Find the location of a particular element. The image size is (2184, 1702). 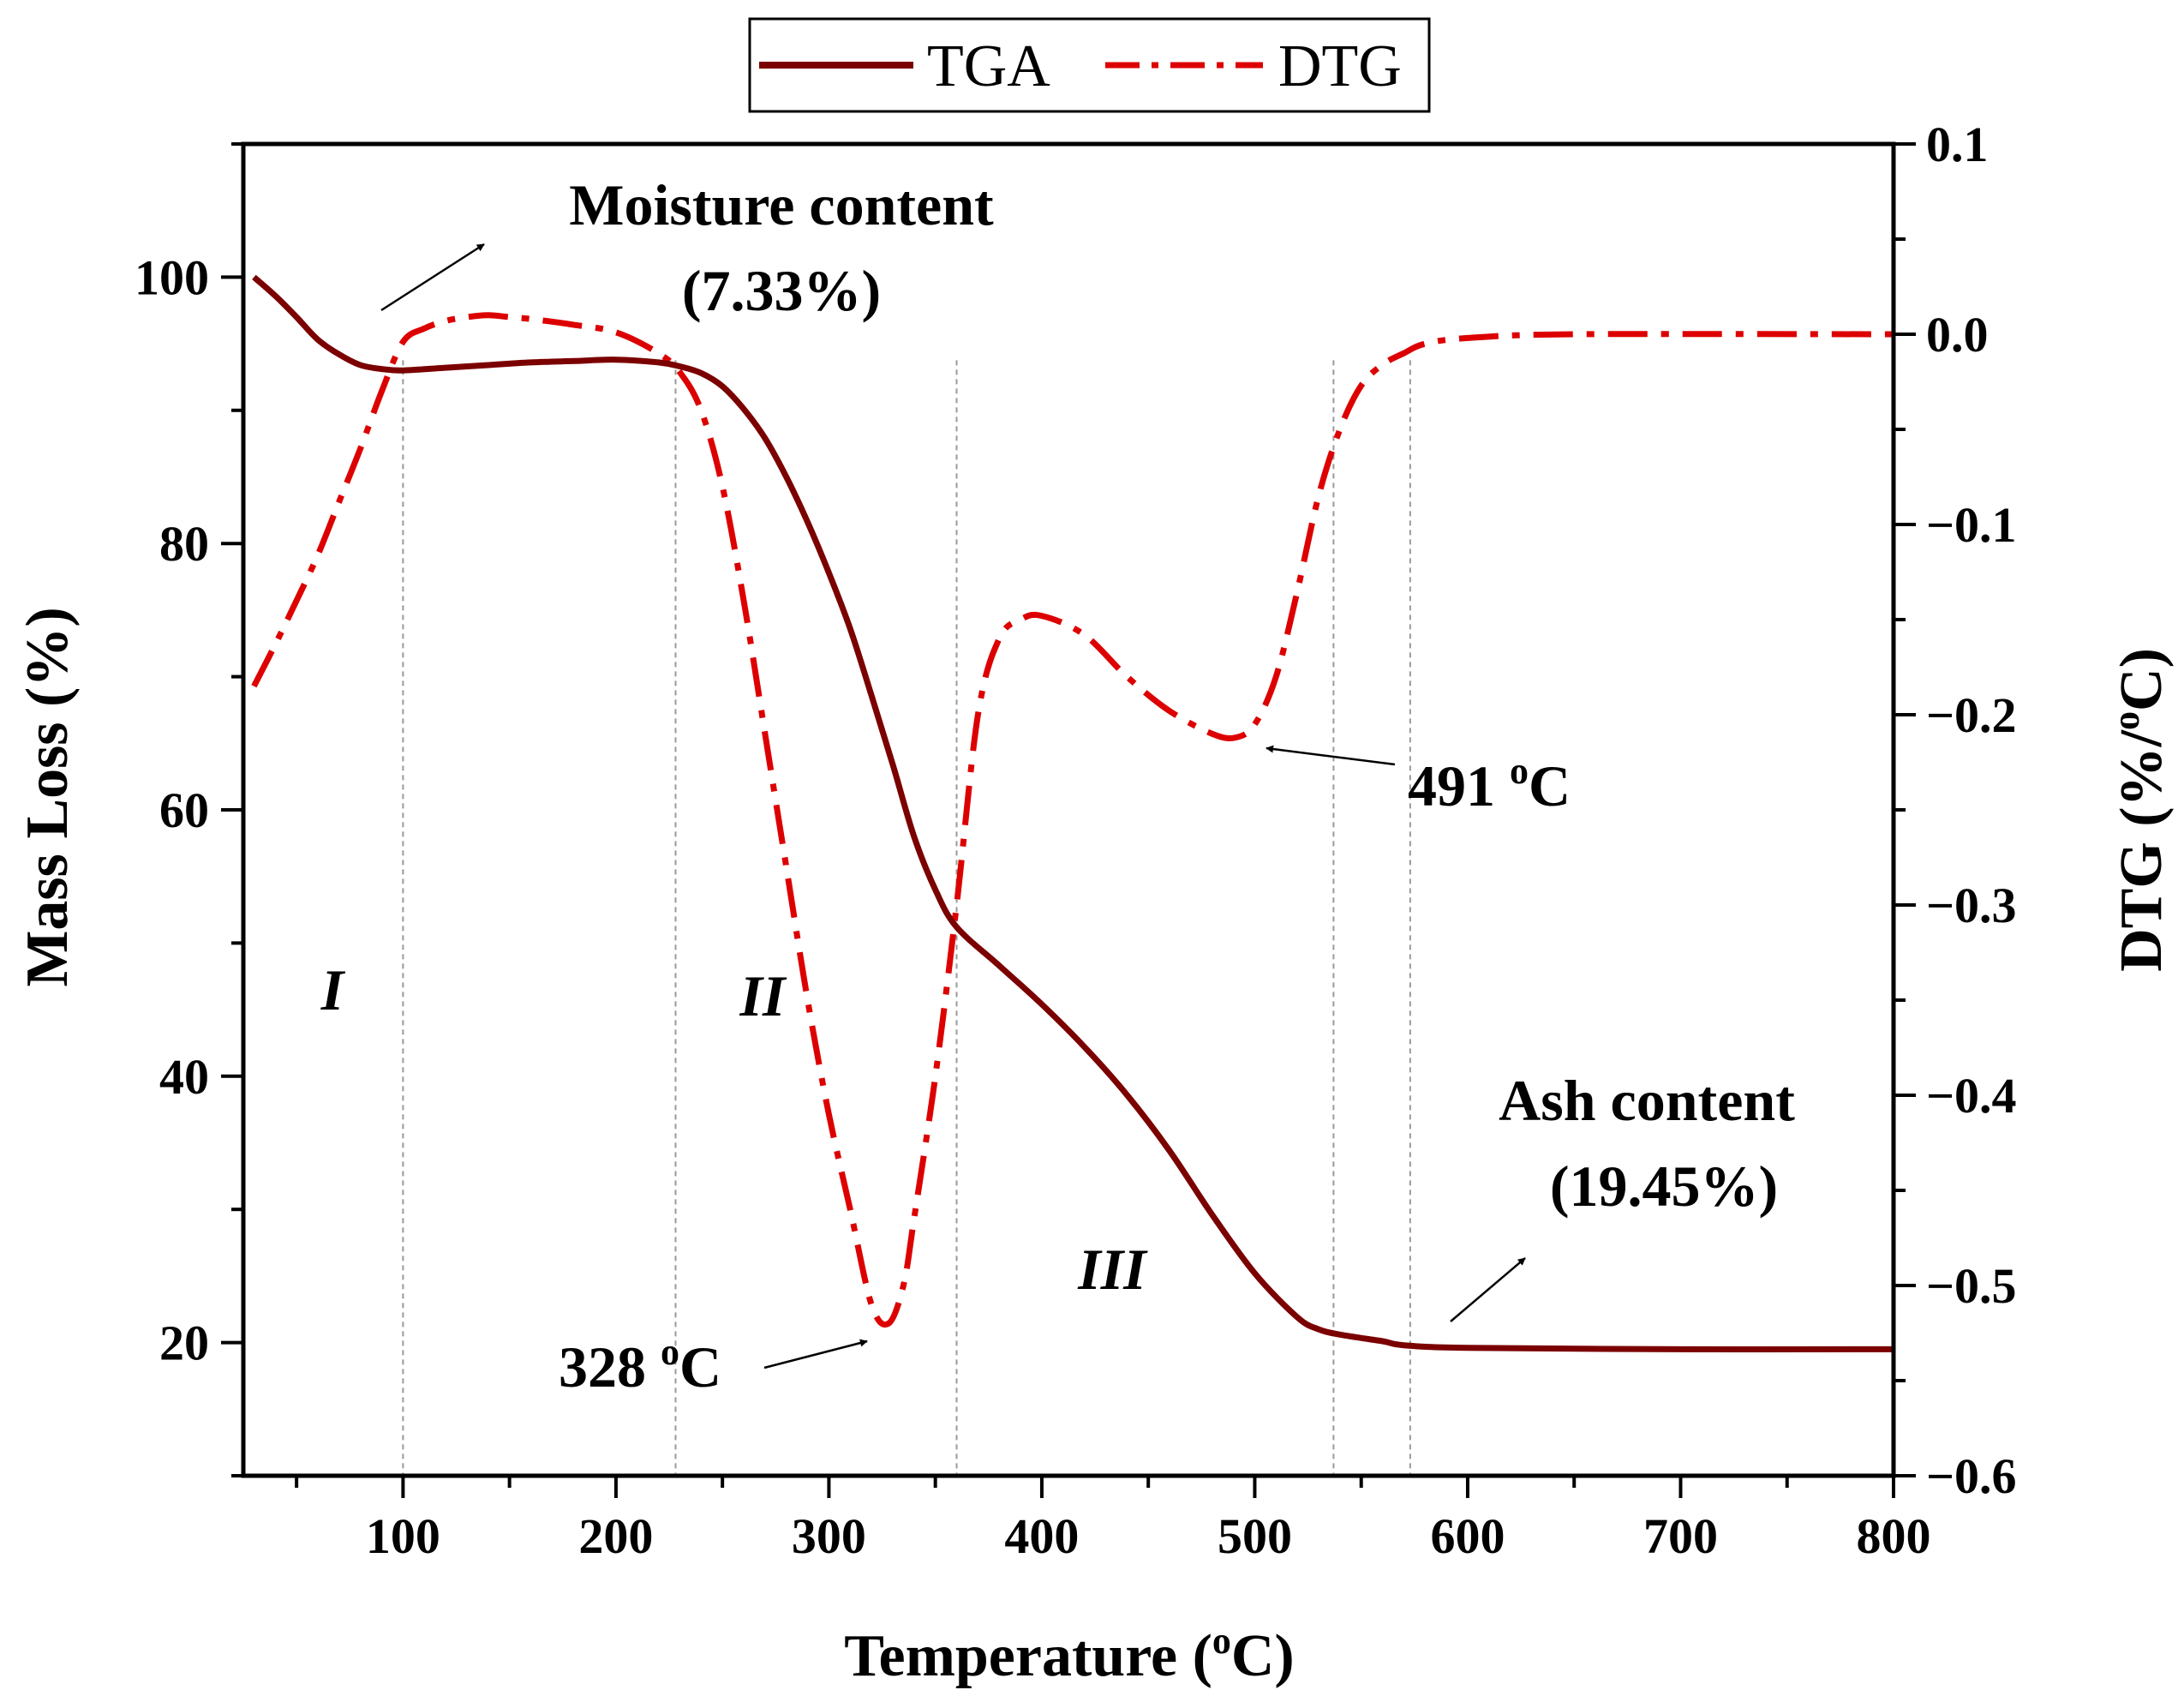

y-axis-title: Mass Loss (%) is located at coordinates (48, 796).